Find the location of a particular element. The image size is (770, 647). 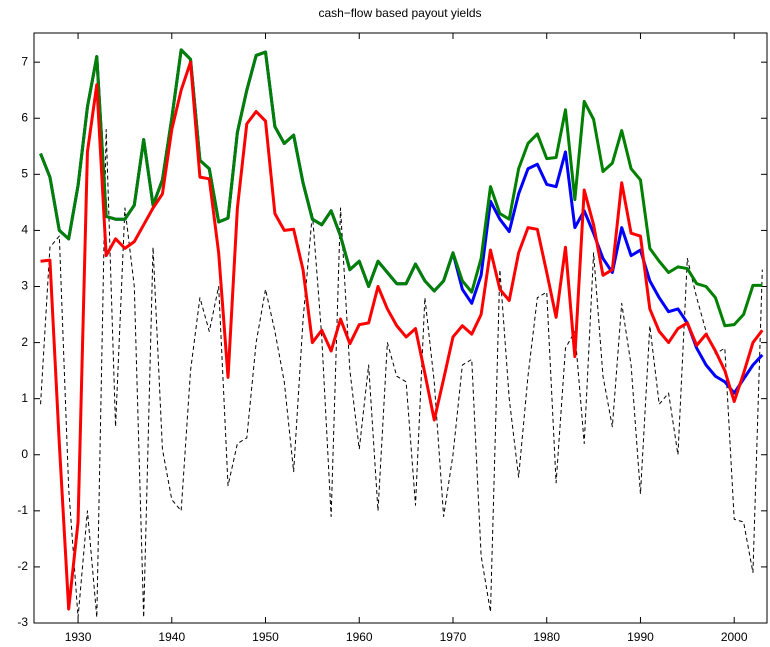

y-tick-label: 2 is located at coordinates (24, 342).